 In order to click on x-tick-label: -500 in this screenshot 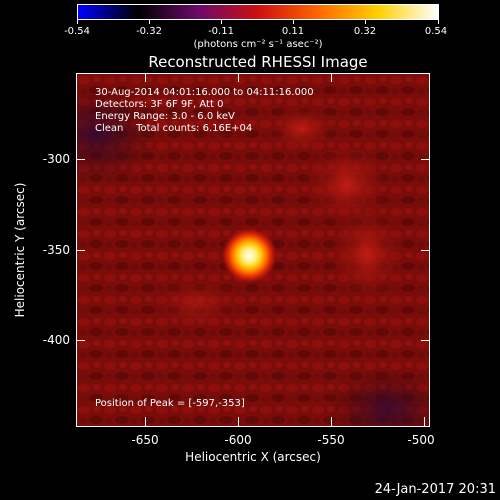, I will do `click(421, 440)`.